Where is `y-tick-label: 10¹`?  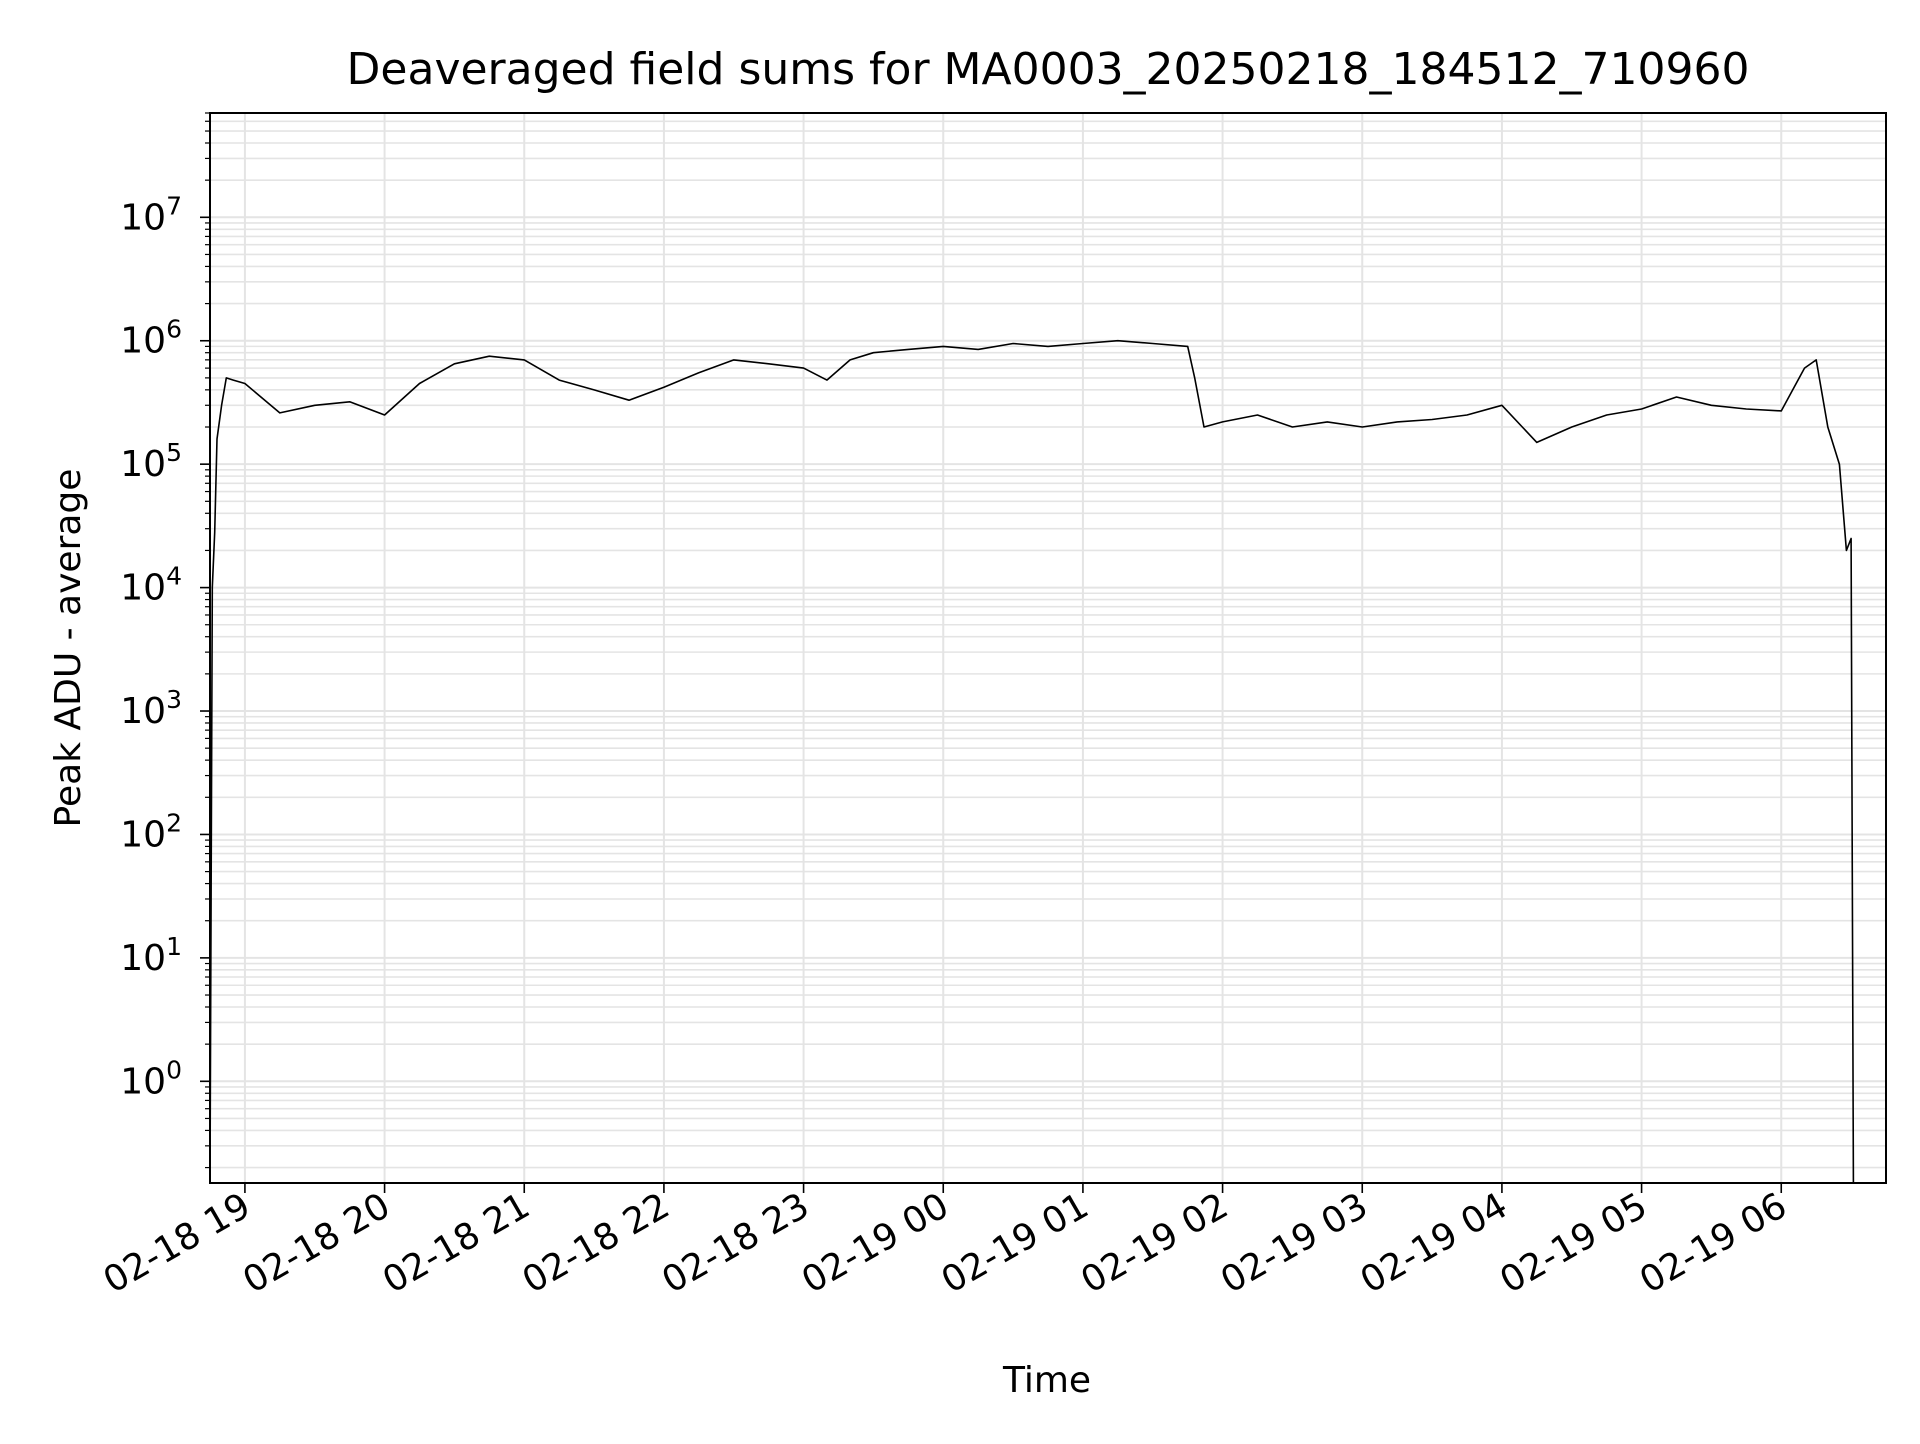 y-tick-label: 10¹ is located at coordinates (151, 955).